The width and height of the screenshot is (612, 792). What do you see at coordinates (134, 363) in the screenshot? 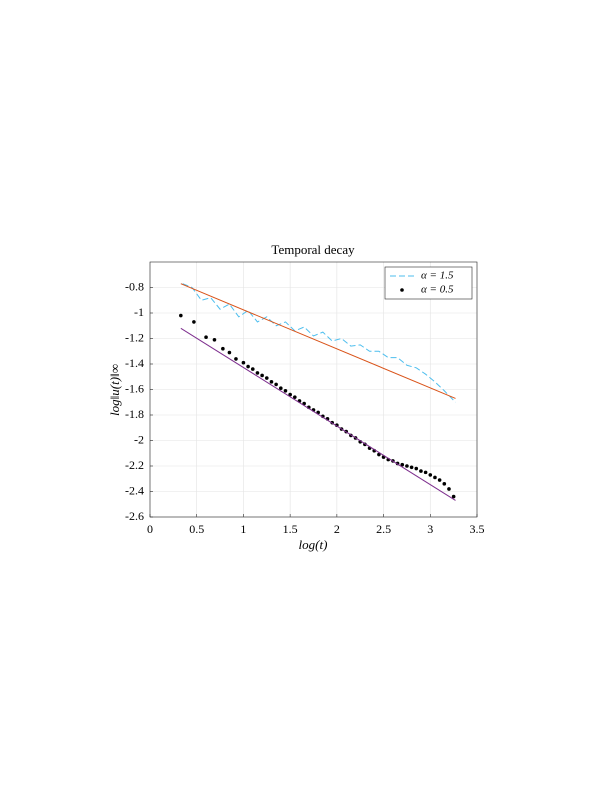
I see `y-tick-label: -1.4` at bounding box center [134, 363].